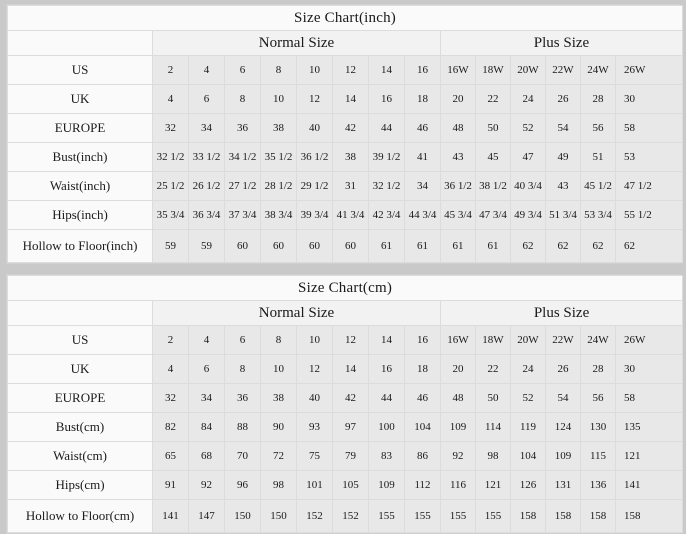  What do you see at coordinates (278, 427) in the screenshot?
I see `data-cell: 90` at bounding box center [278, 427].